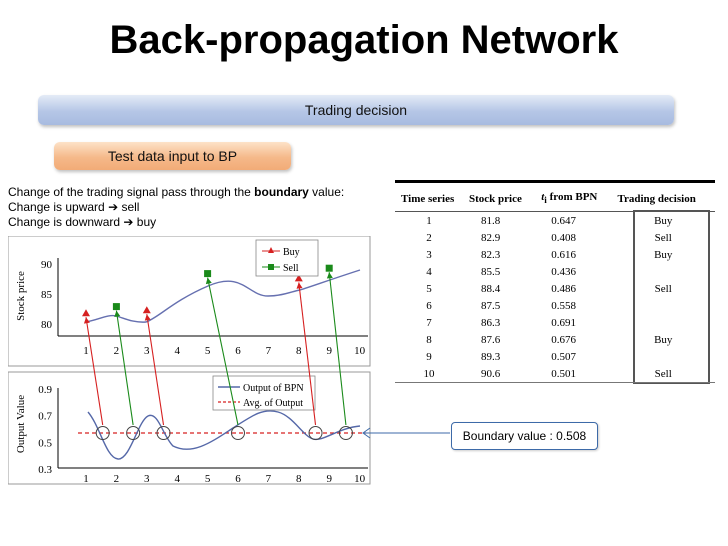 The image size is (728, 546). Describe the element at coordinates (491, 237) in the screenshot. I see `cell-stock-price: 82.9` at that location.